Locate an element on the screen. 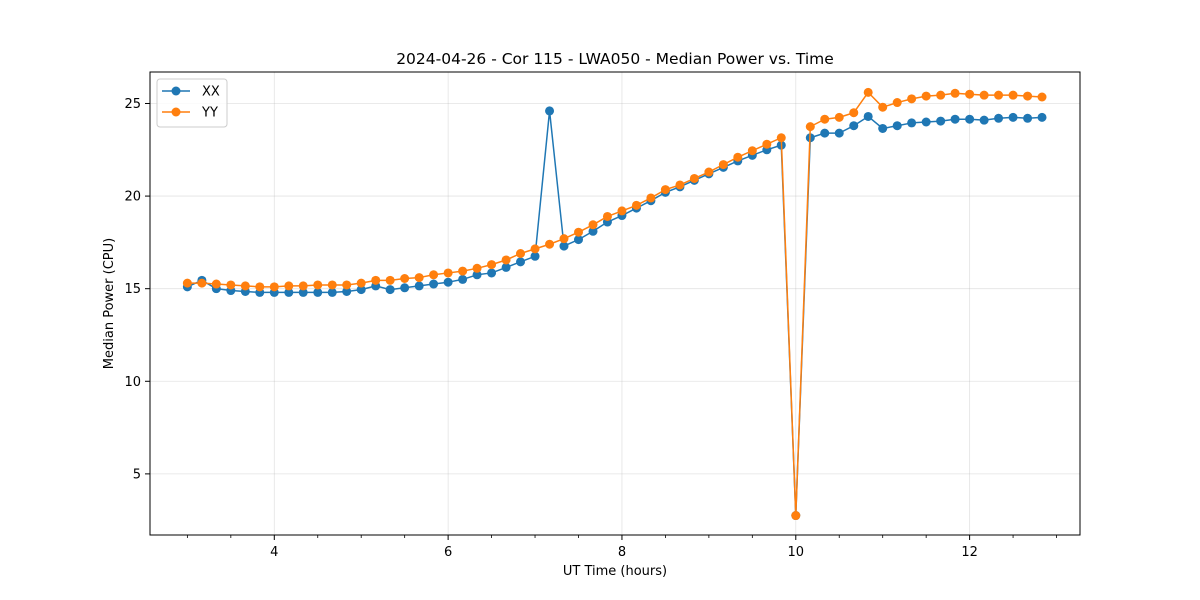 This screenshot has width=1200, height=600. x-tick-label: 8 is located at coordinates (622, 552).